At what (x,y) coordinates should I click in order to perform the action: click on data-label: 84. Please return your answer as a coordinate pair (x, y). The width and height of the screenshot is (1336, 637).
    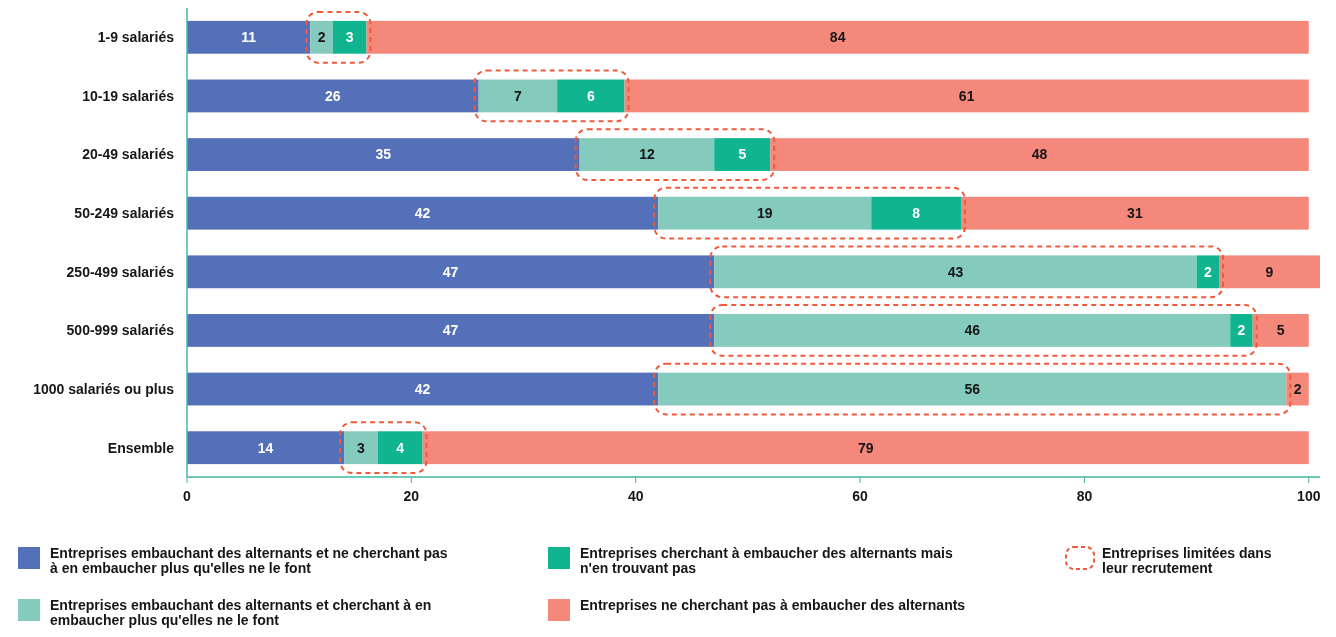
    Looking at the image, I should click on (837, 37).